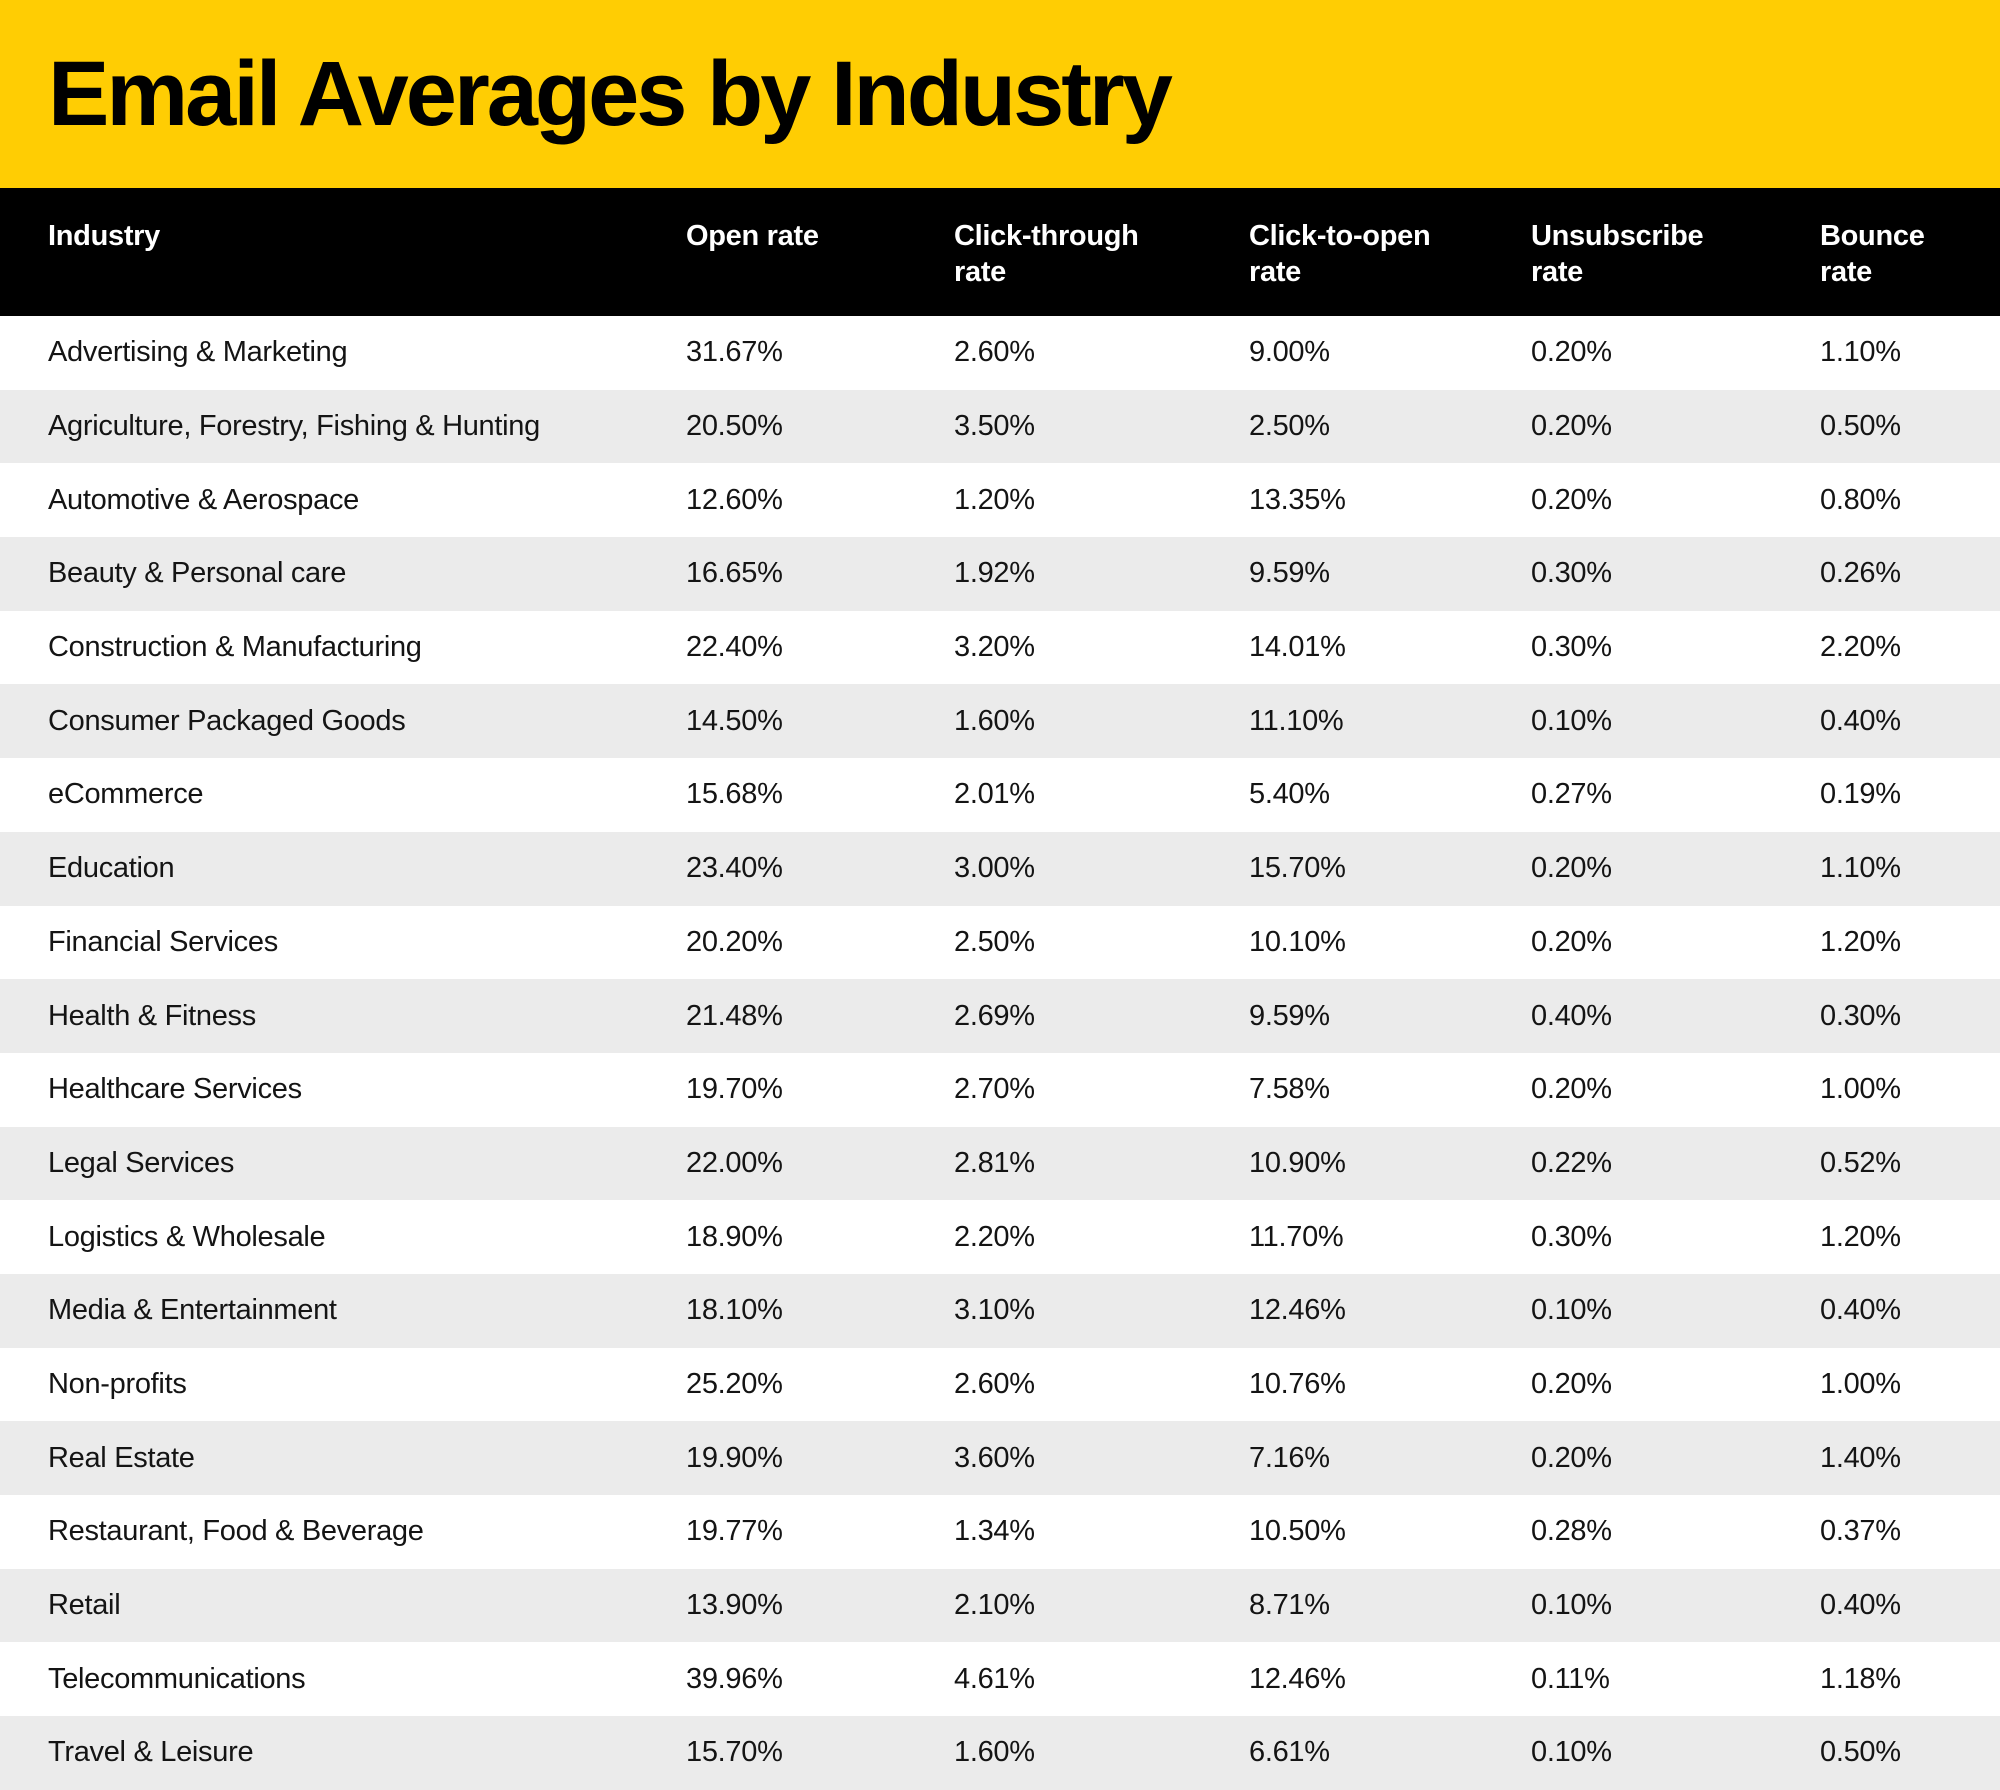 Image resolution: width=2000 pixels, height=1790 pixels. Describe the element at coordinates (1872, 236) in the screenshot. I see `column-header-line: Bounce` at that location.